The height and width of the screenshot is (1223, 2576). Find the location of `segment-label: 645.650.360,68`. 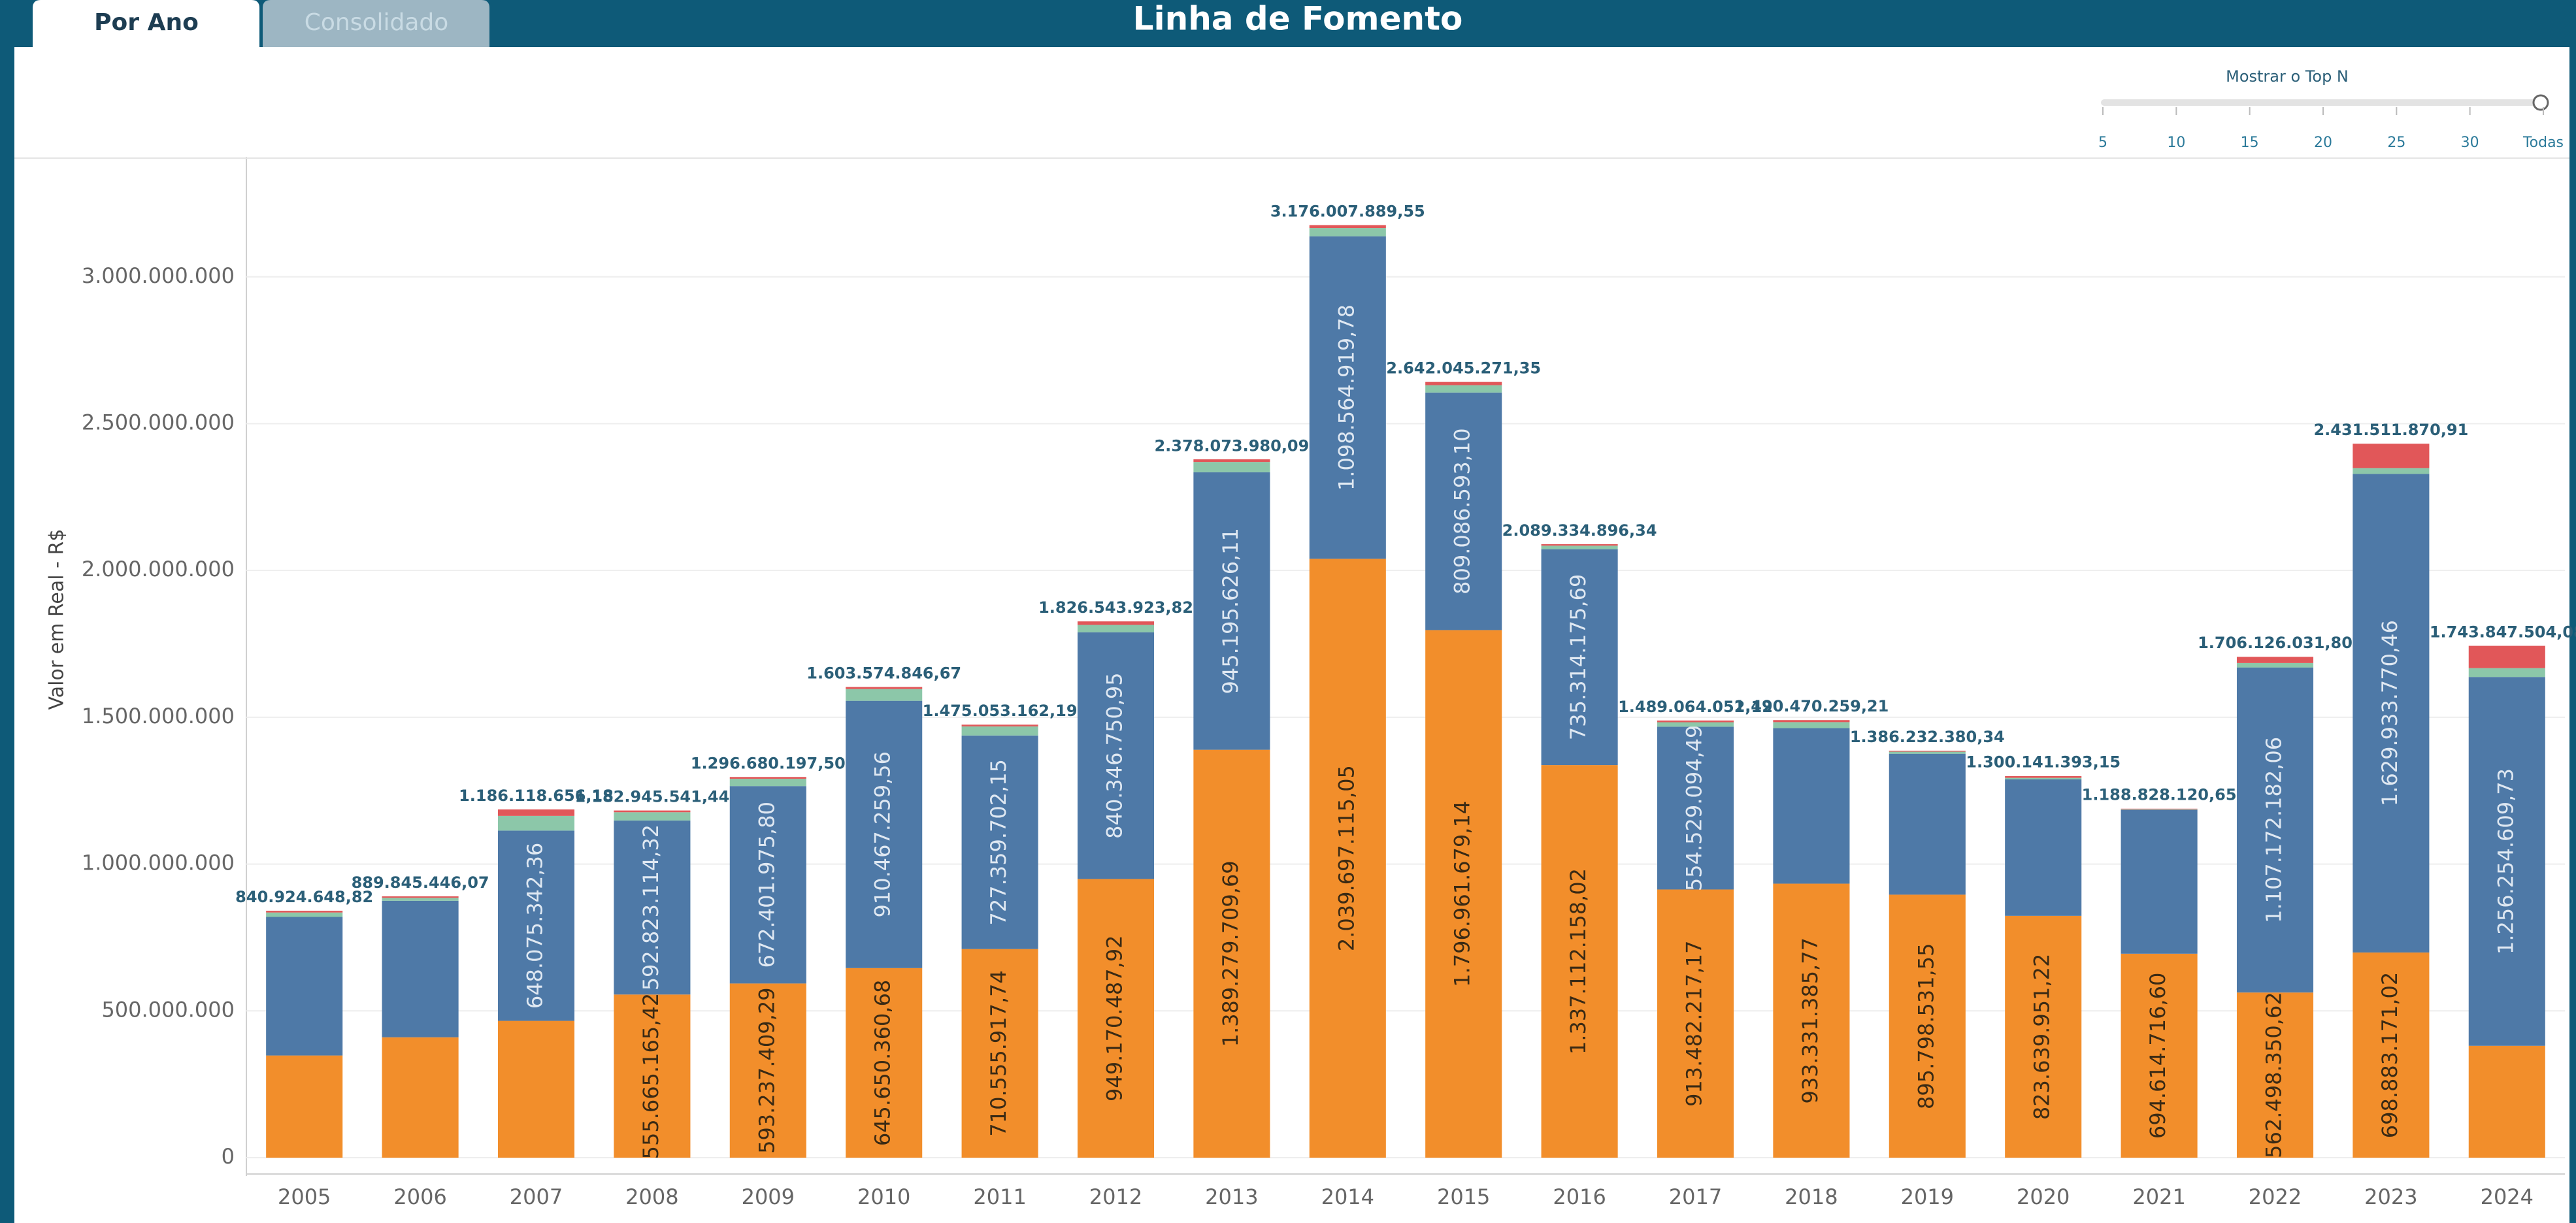

segment-label: 645.650.360,68 is located at coordinates (882, 1063).